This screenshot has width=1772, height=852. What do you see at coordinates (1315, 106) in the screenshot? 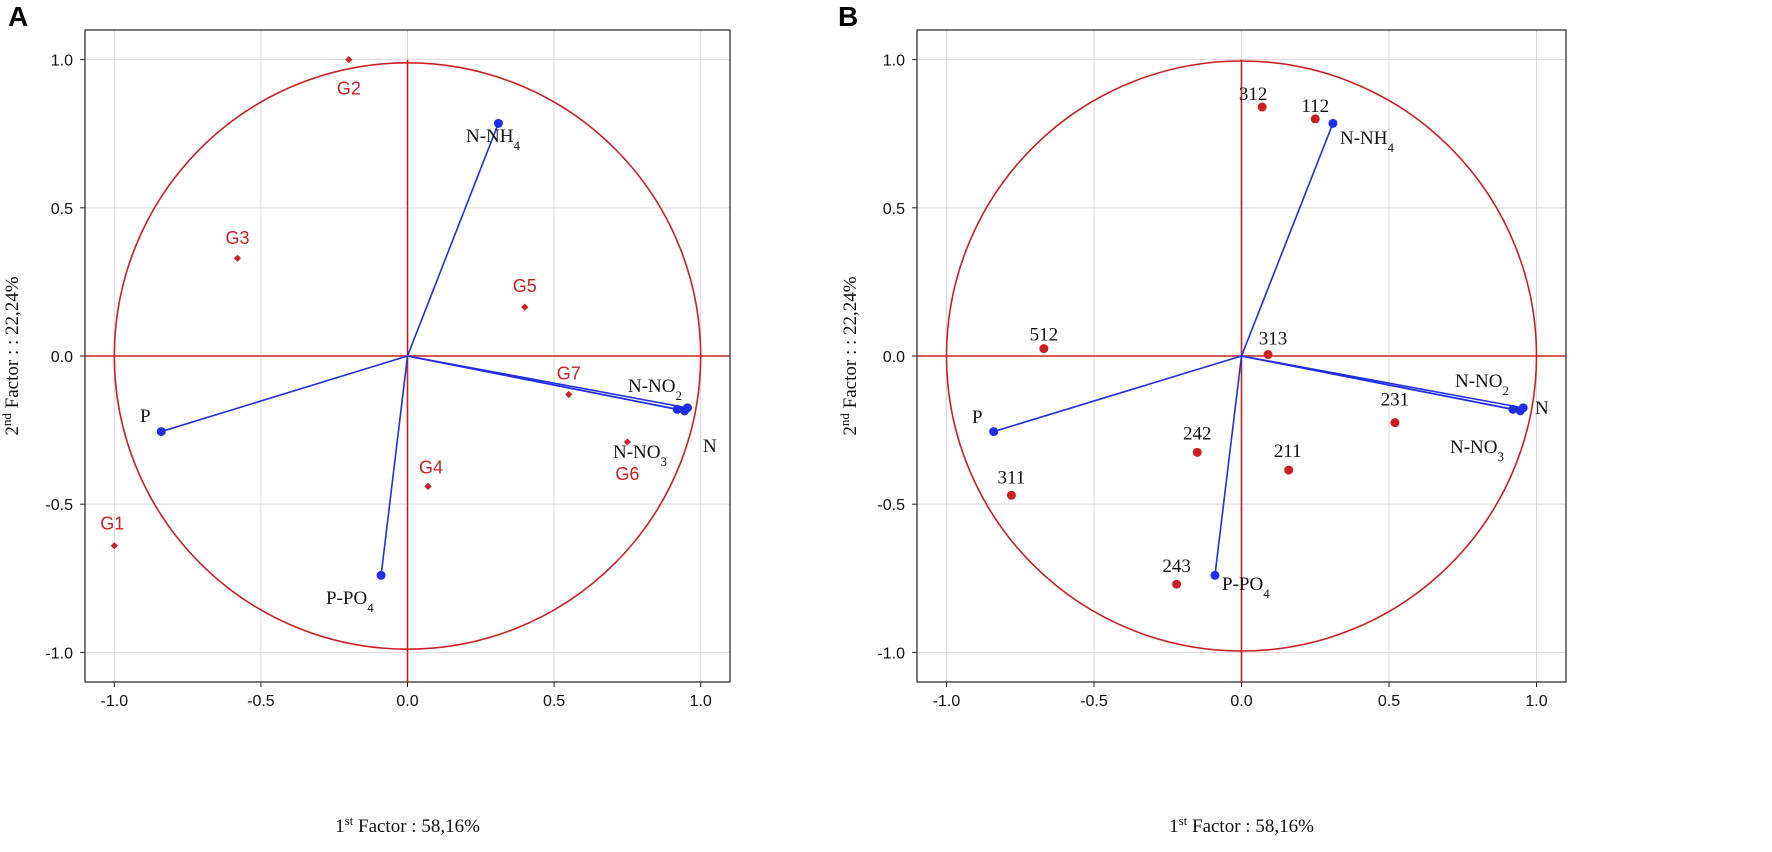
I see `point-label-112: 112` at bounding box center [1315, 106].